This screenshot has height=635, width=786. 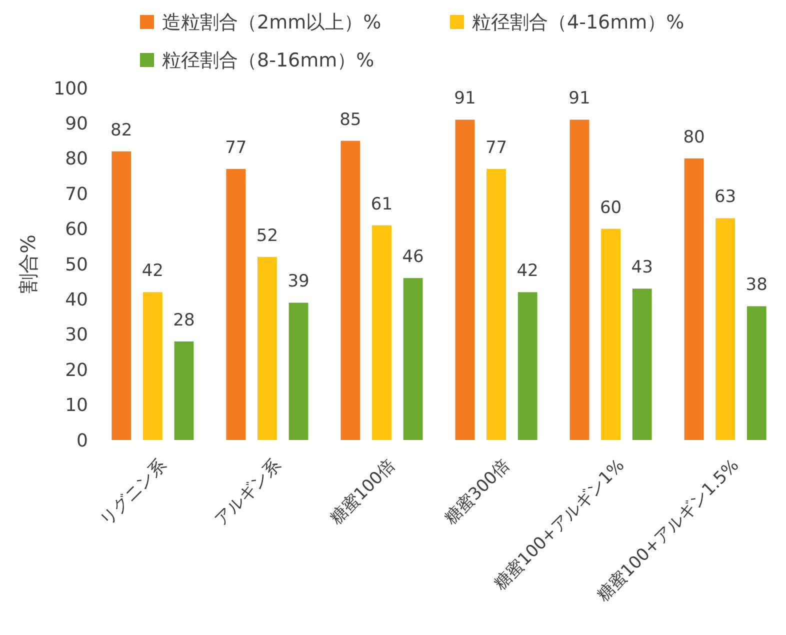 I want to click on data-label: 63, so click(x=725, y=197).